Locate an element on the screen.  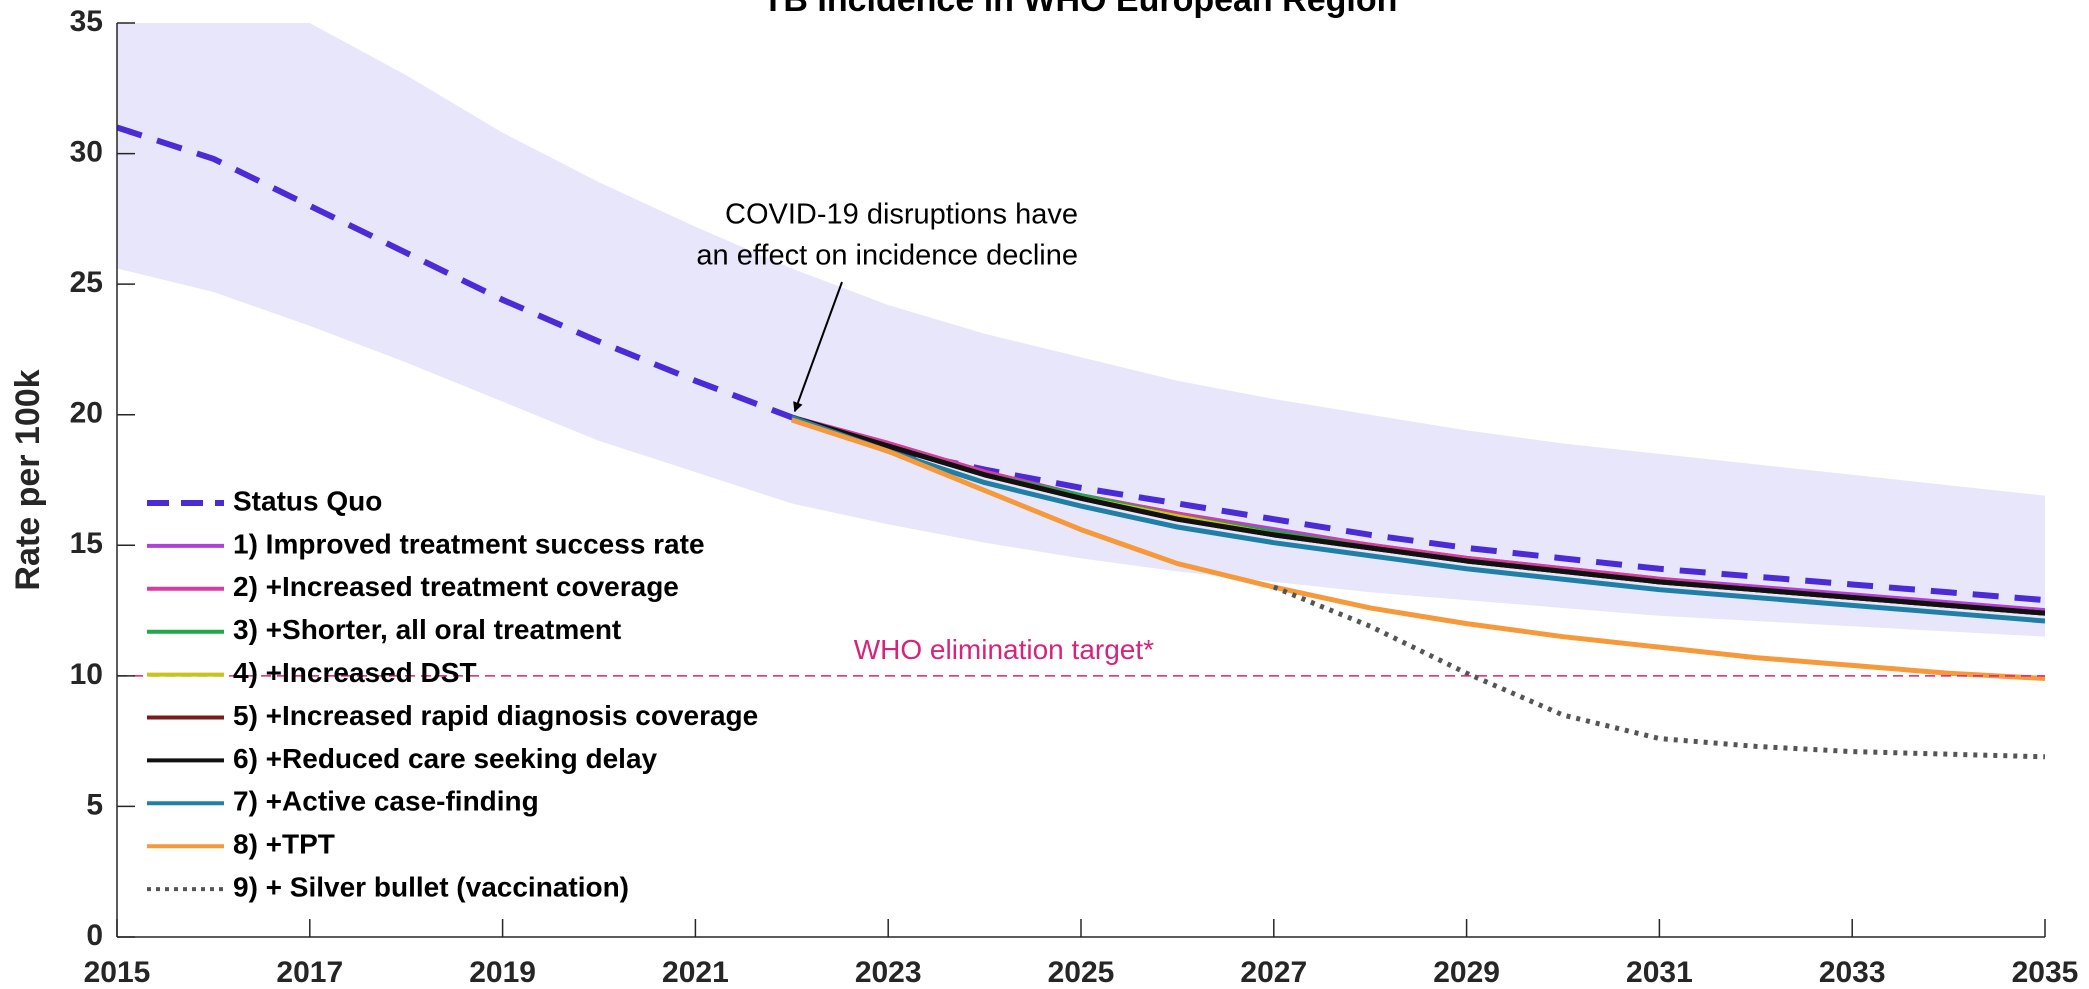
chart-title: TB Incidence in WHO European Region is located at coordinates (1080, 9).